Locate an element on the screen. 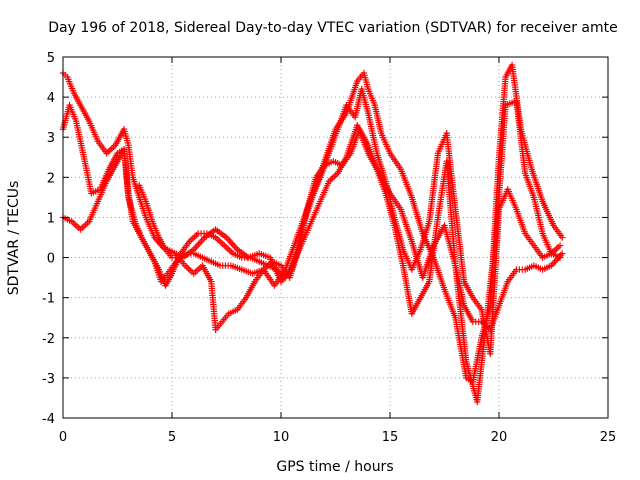  x-tick-label: 20 is located at coordinates (499, 437).